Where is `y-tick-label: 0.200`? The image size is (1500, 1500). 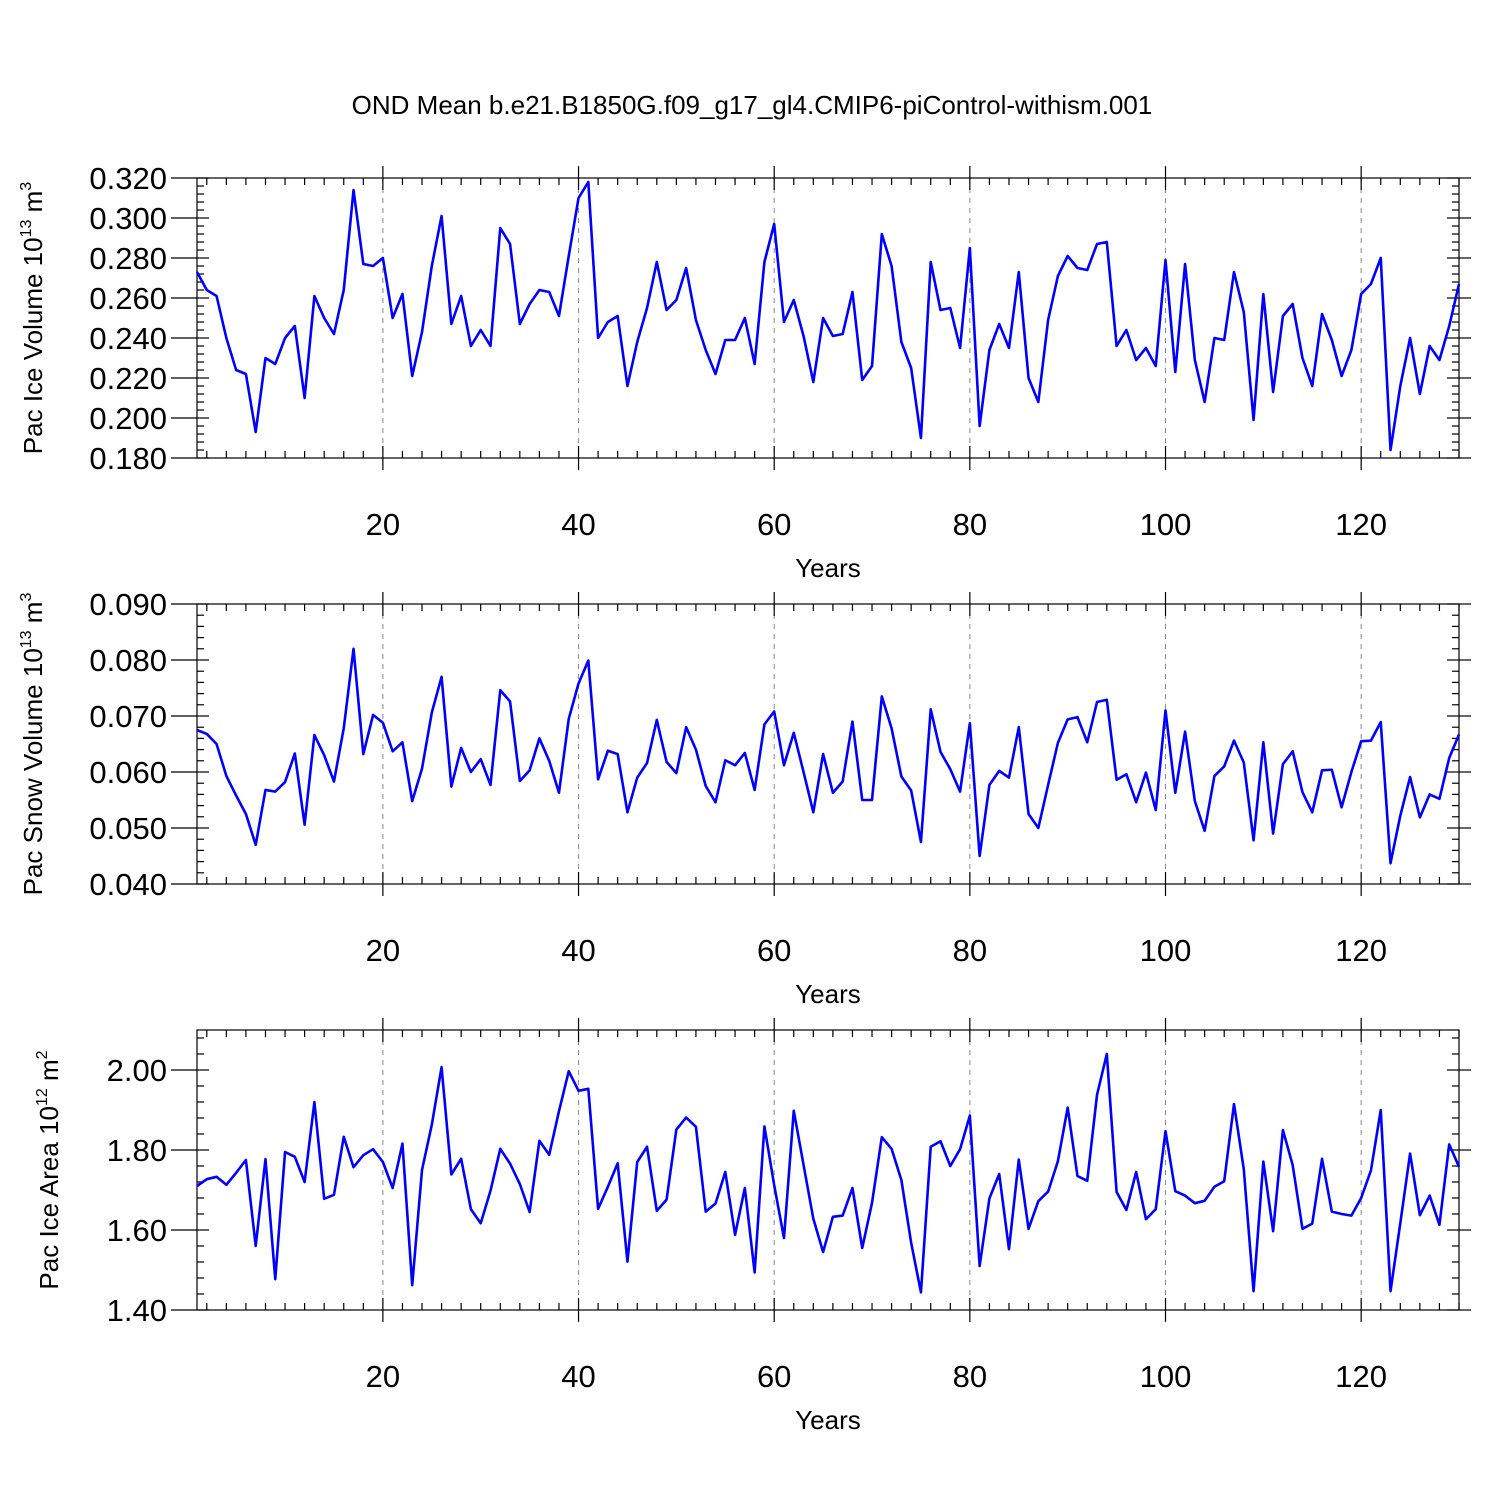
y-tick-label: 0.200 is located at coordinates (128, 418).